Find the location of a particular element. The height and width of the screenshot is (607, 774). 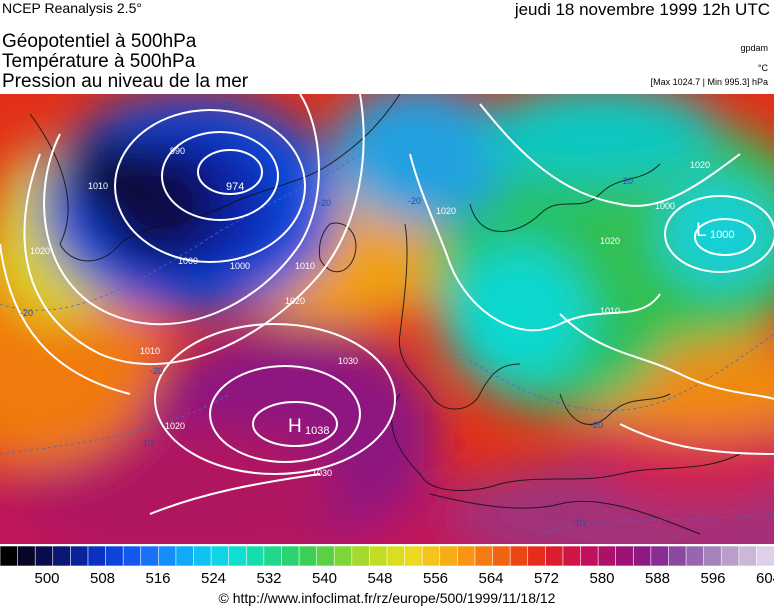

low-value: 1000 is located at coordinates (722, 235).